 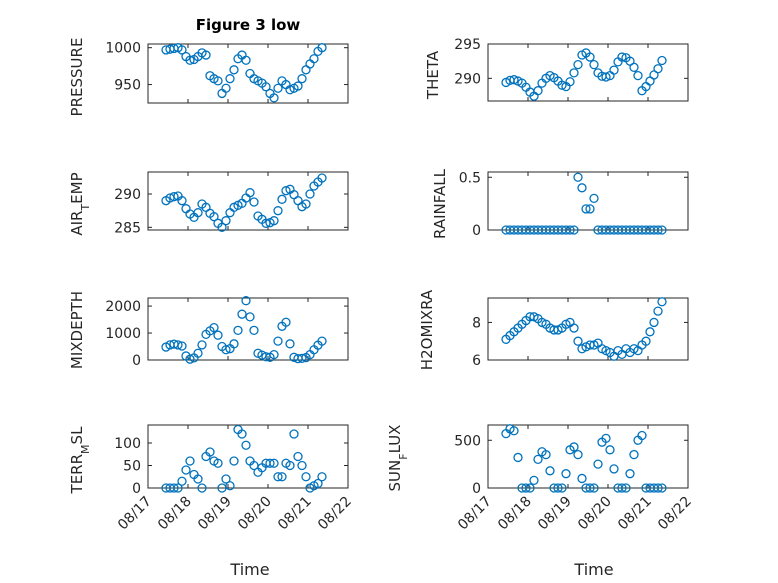 I want to click on figure-title: Figure 3 low, so click(x=248, y=25).